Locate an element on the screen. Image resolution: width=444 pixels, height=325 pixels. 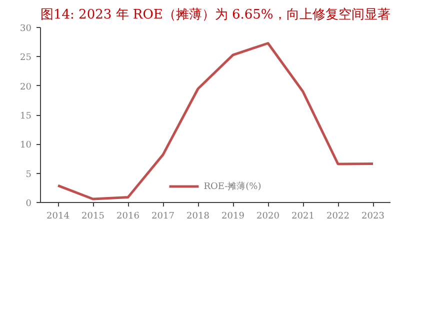
y-tick-label: 0 is located at coordinates (29, 204).